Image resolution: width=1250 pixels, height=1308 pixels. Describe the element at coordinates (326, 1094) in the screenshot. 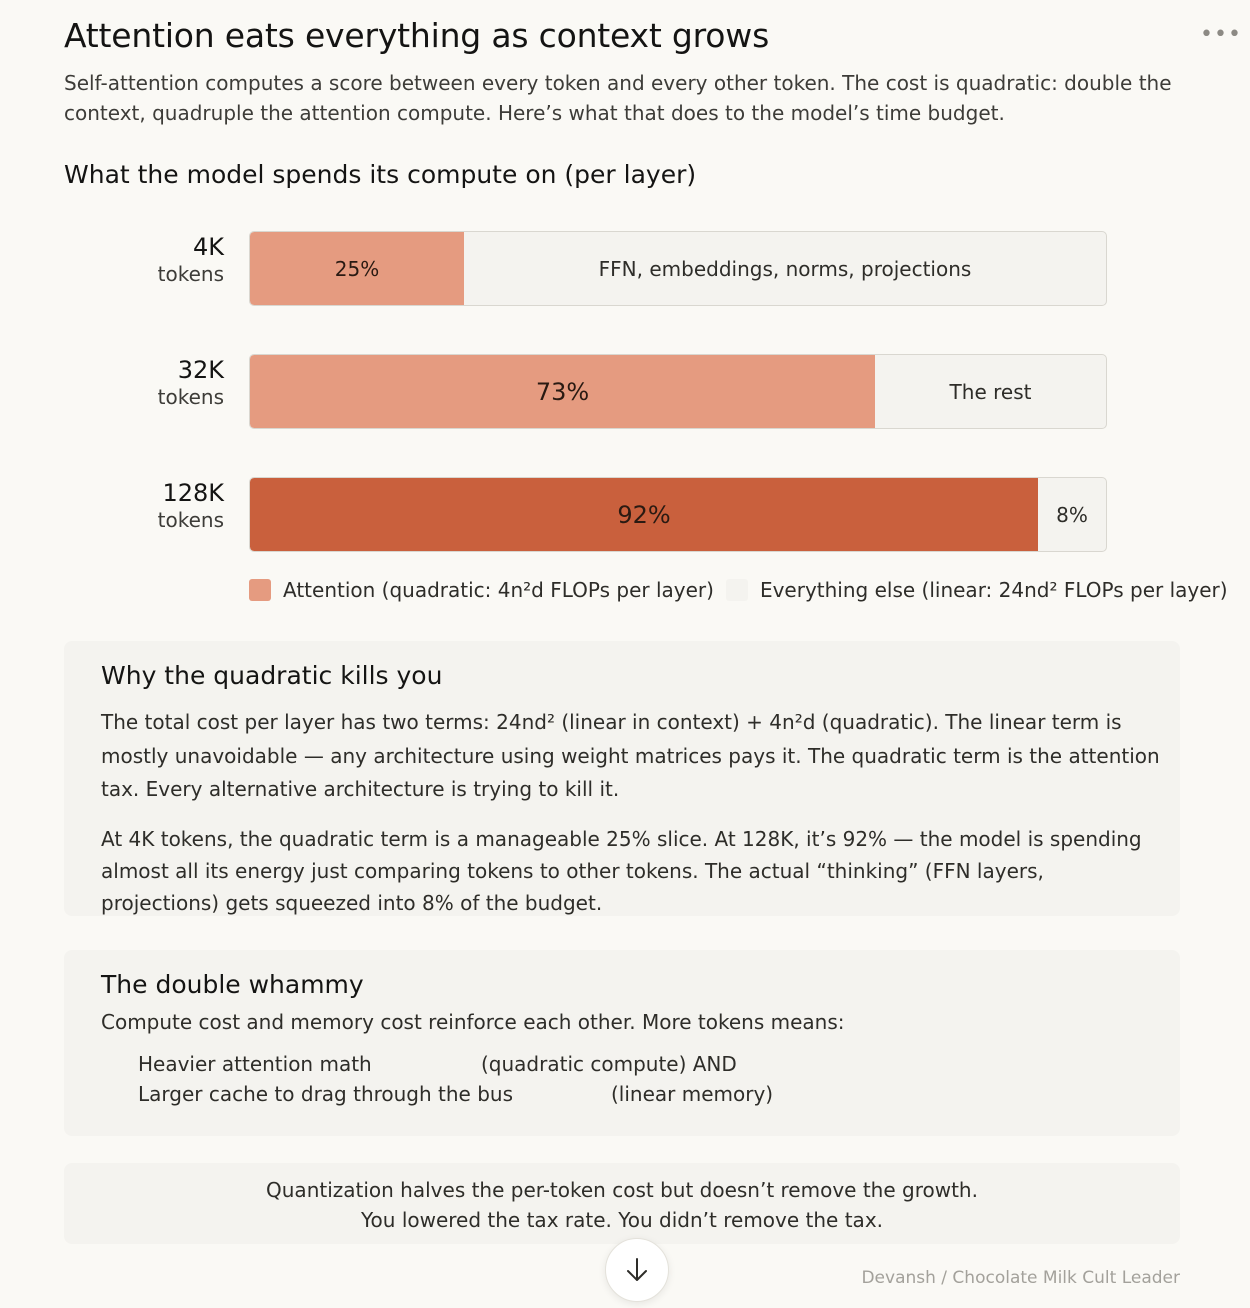

I see `list-item-left: Larger cache to drag through the bus` at that location.